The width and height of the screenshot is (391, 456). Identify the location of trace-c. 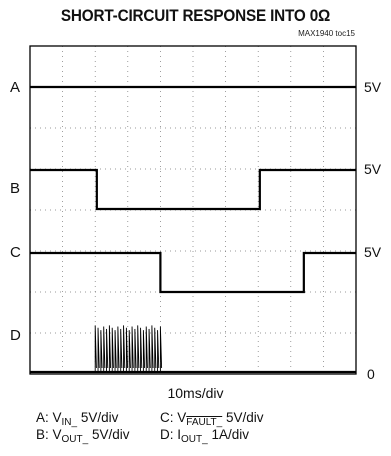
(193, 272).